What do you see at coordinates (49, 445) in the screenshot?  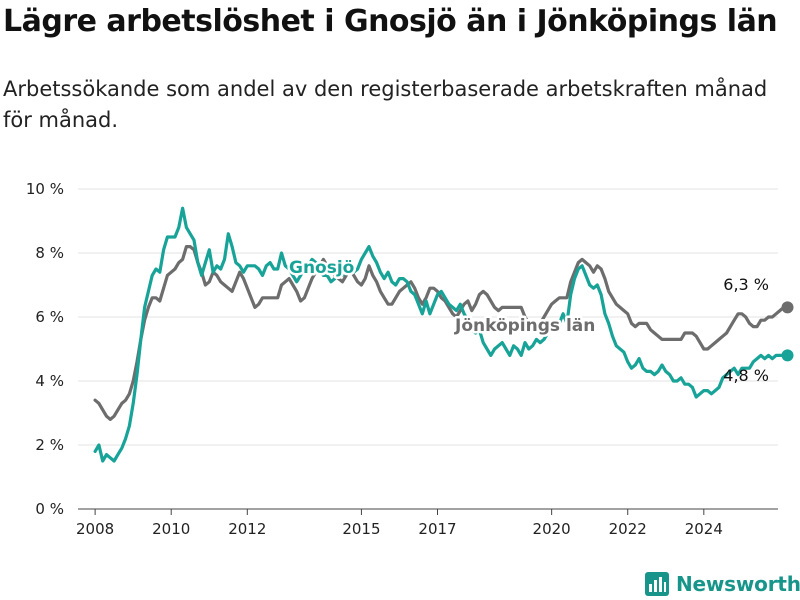 I see `y-tick-label: 2 %` at bounding box center [49, 445].